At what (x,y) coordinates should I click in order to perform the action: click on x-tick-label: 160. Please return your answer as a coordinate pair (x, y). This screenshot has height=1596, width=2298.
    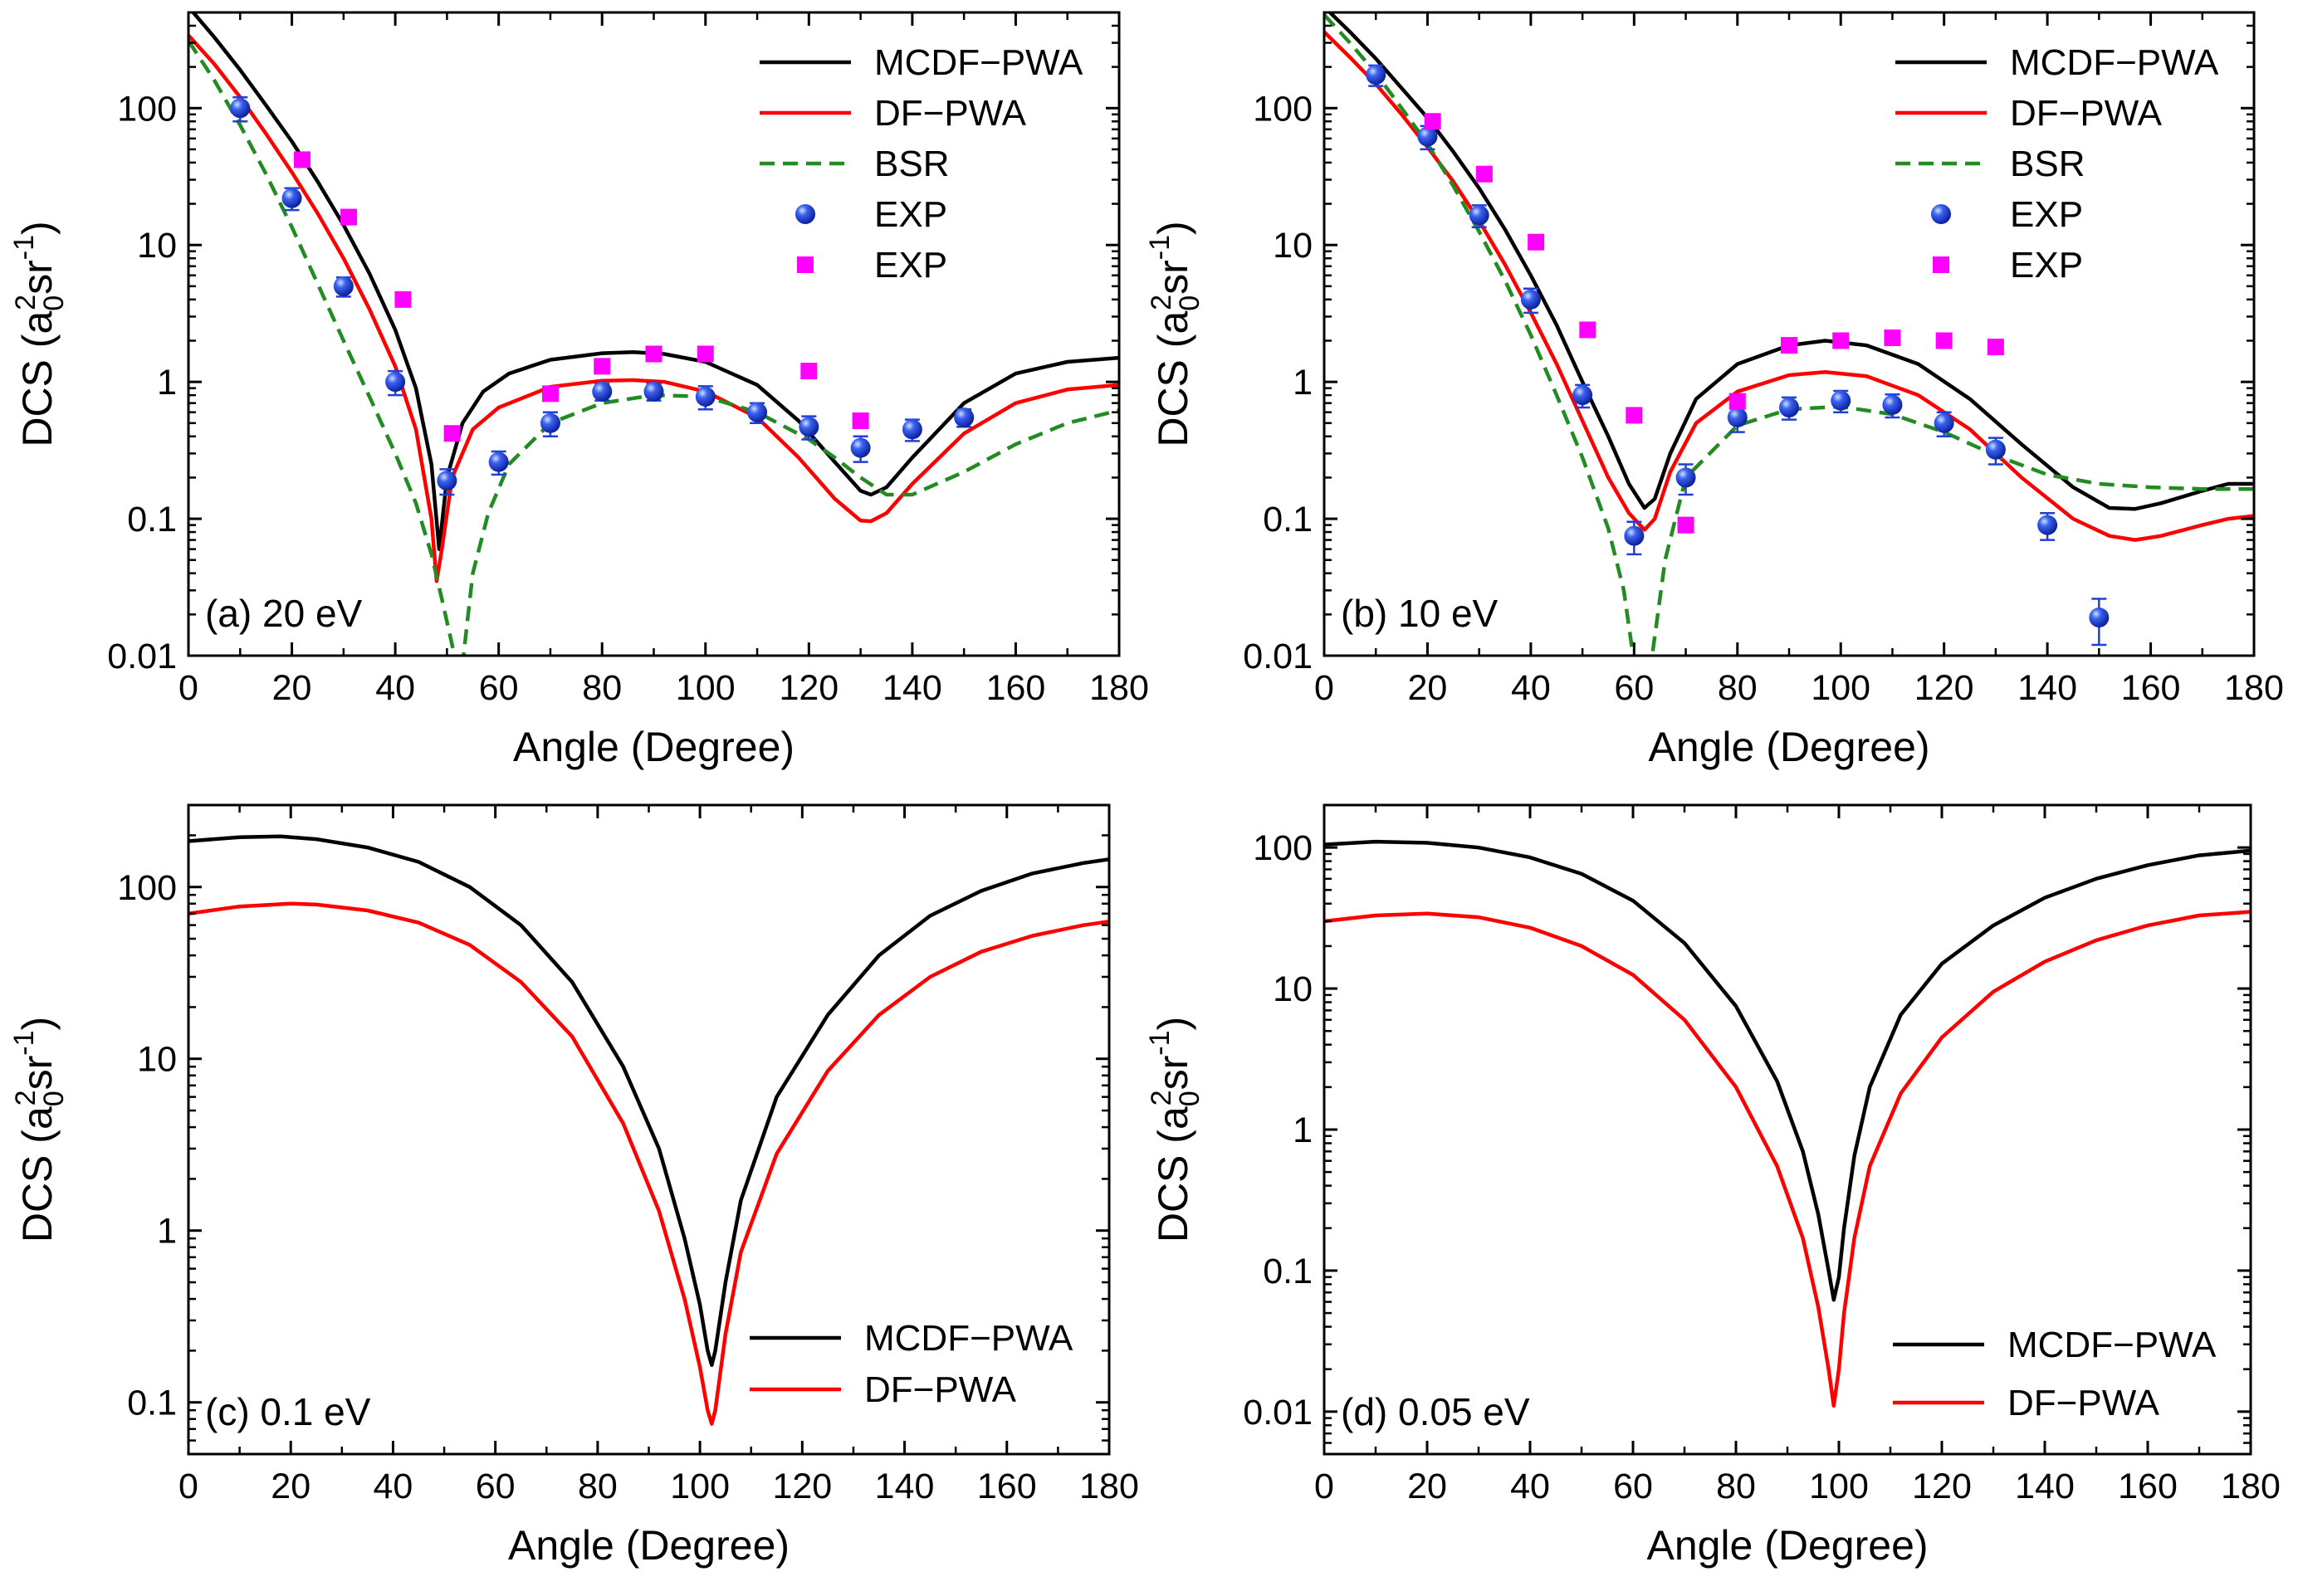
    Looking at the image, I should click on (1016, 688).